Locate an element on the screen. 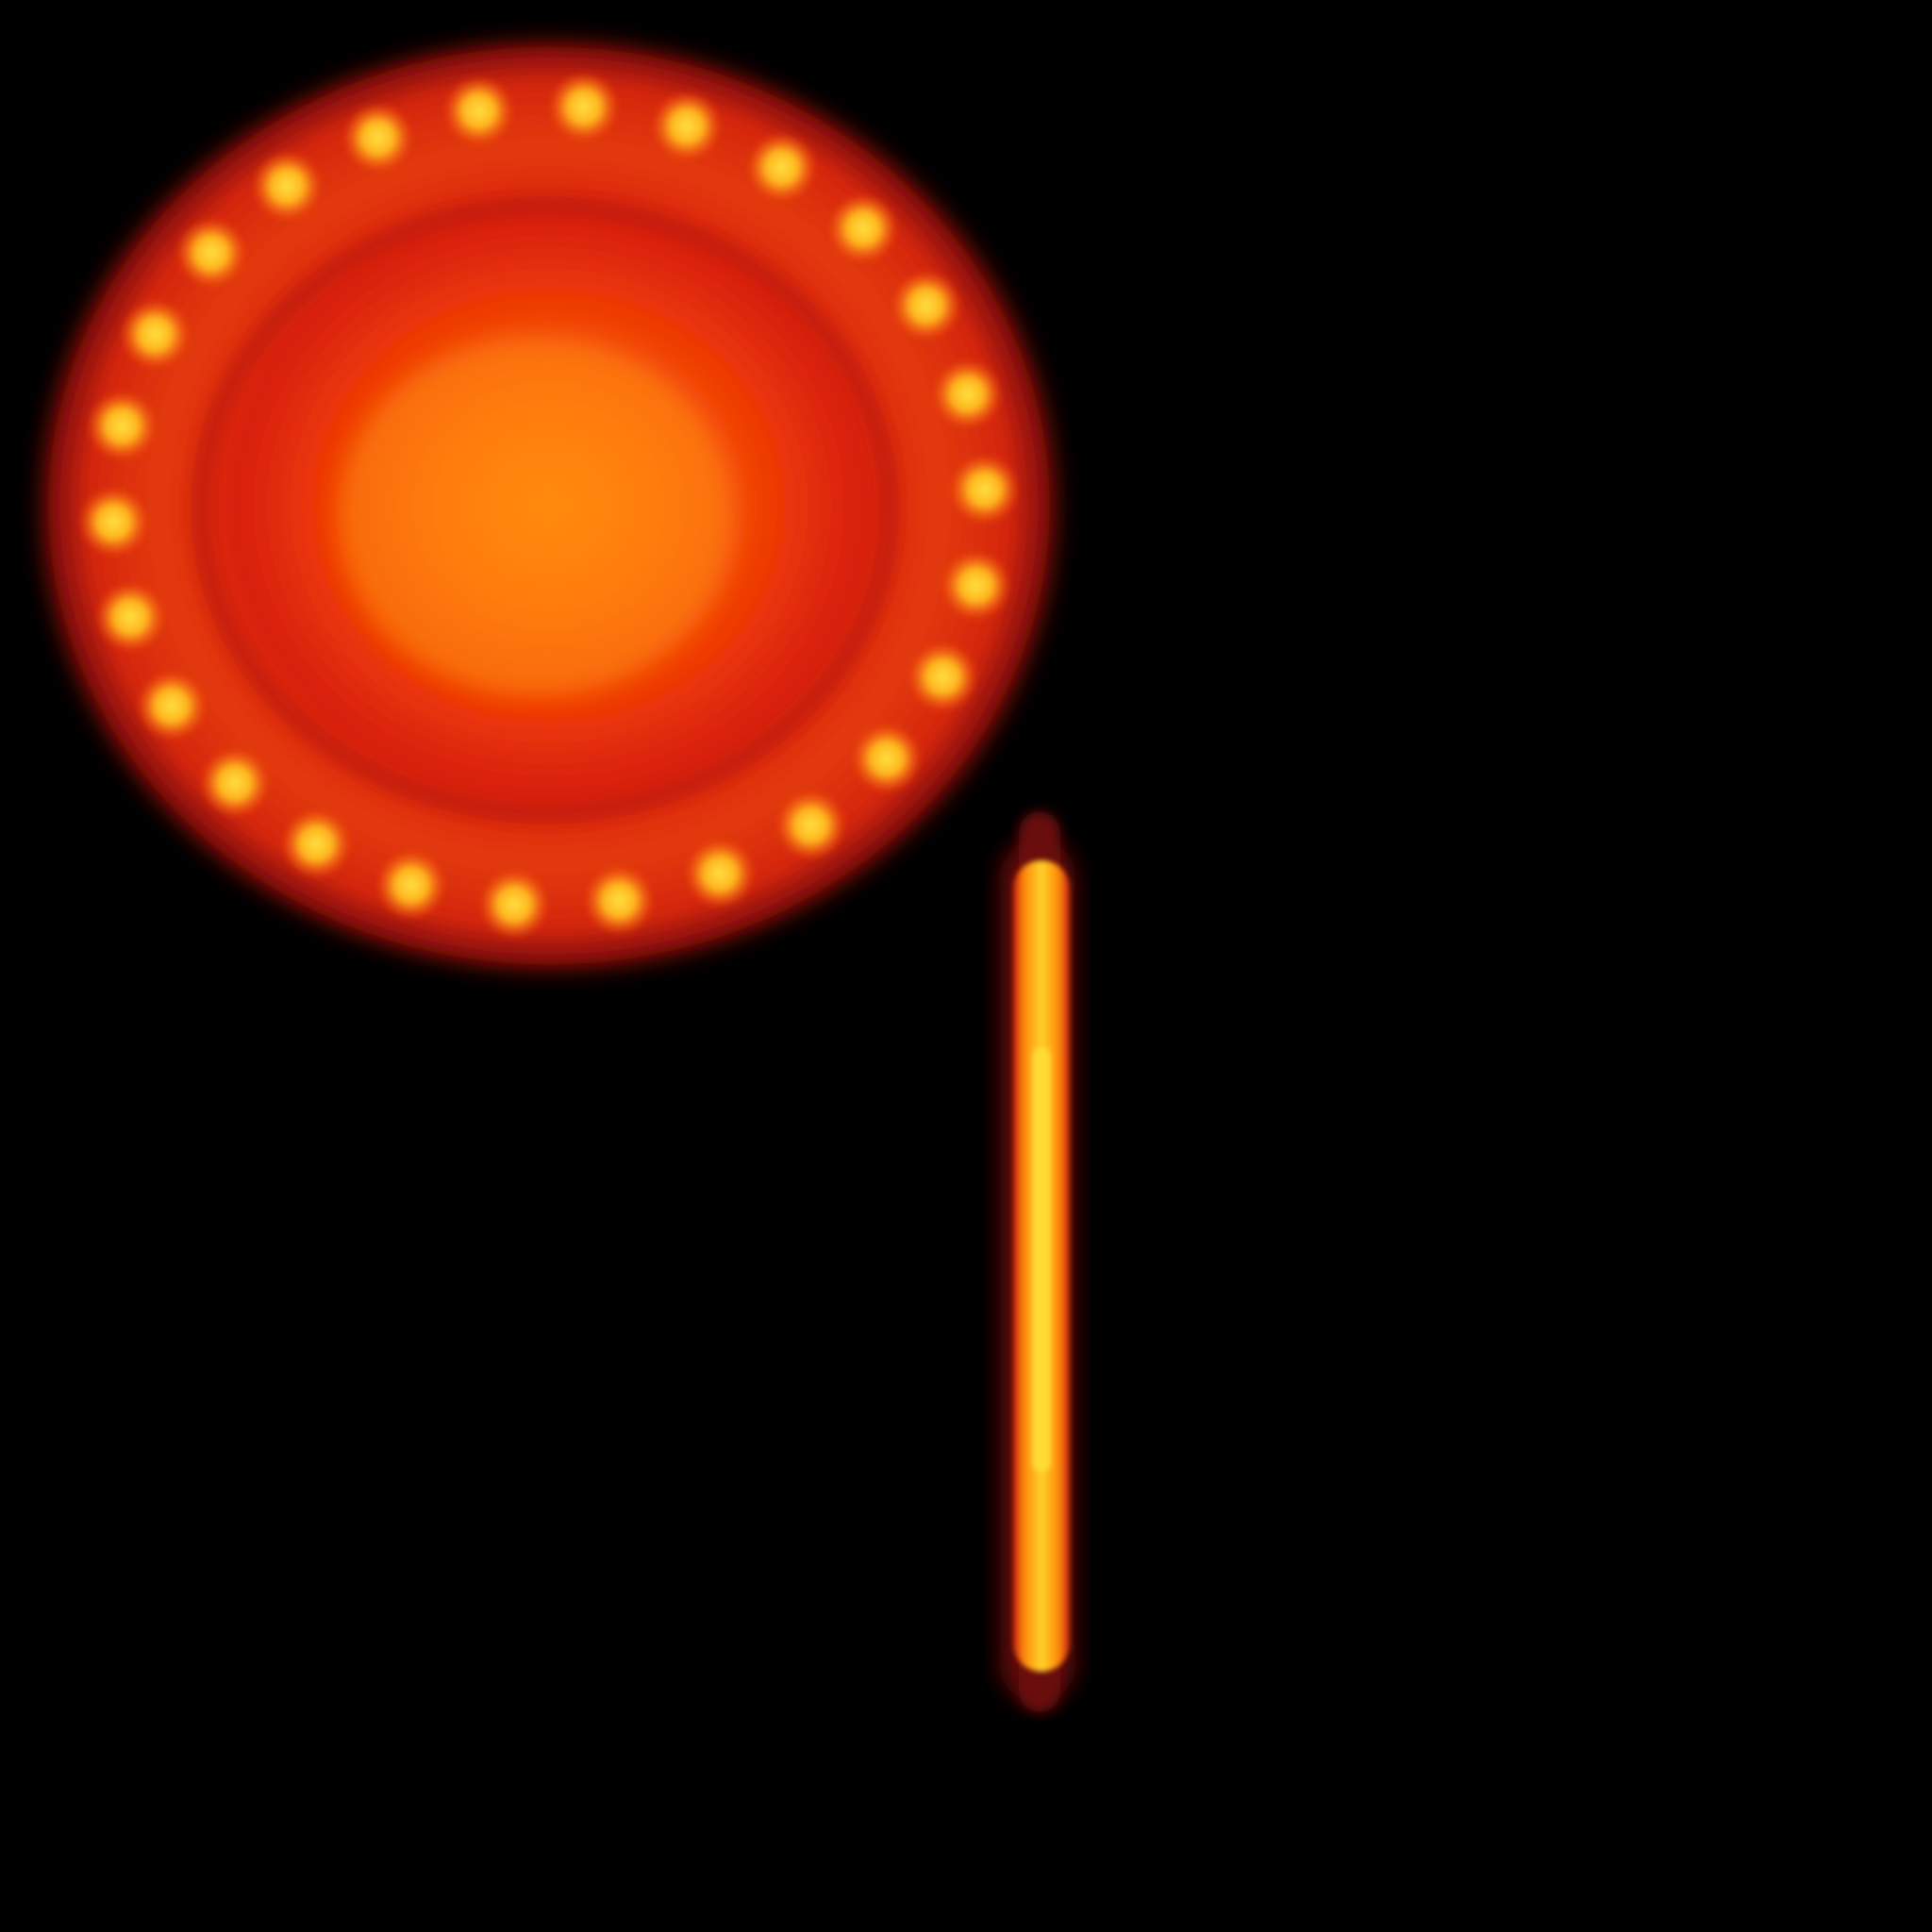 Image resolution: width=1932 pixels, height=1932 pixels. bar-core is located at coordinates (1042, 1260).